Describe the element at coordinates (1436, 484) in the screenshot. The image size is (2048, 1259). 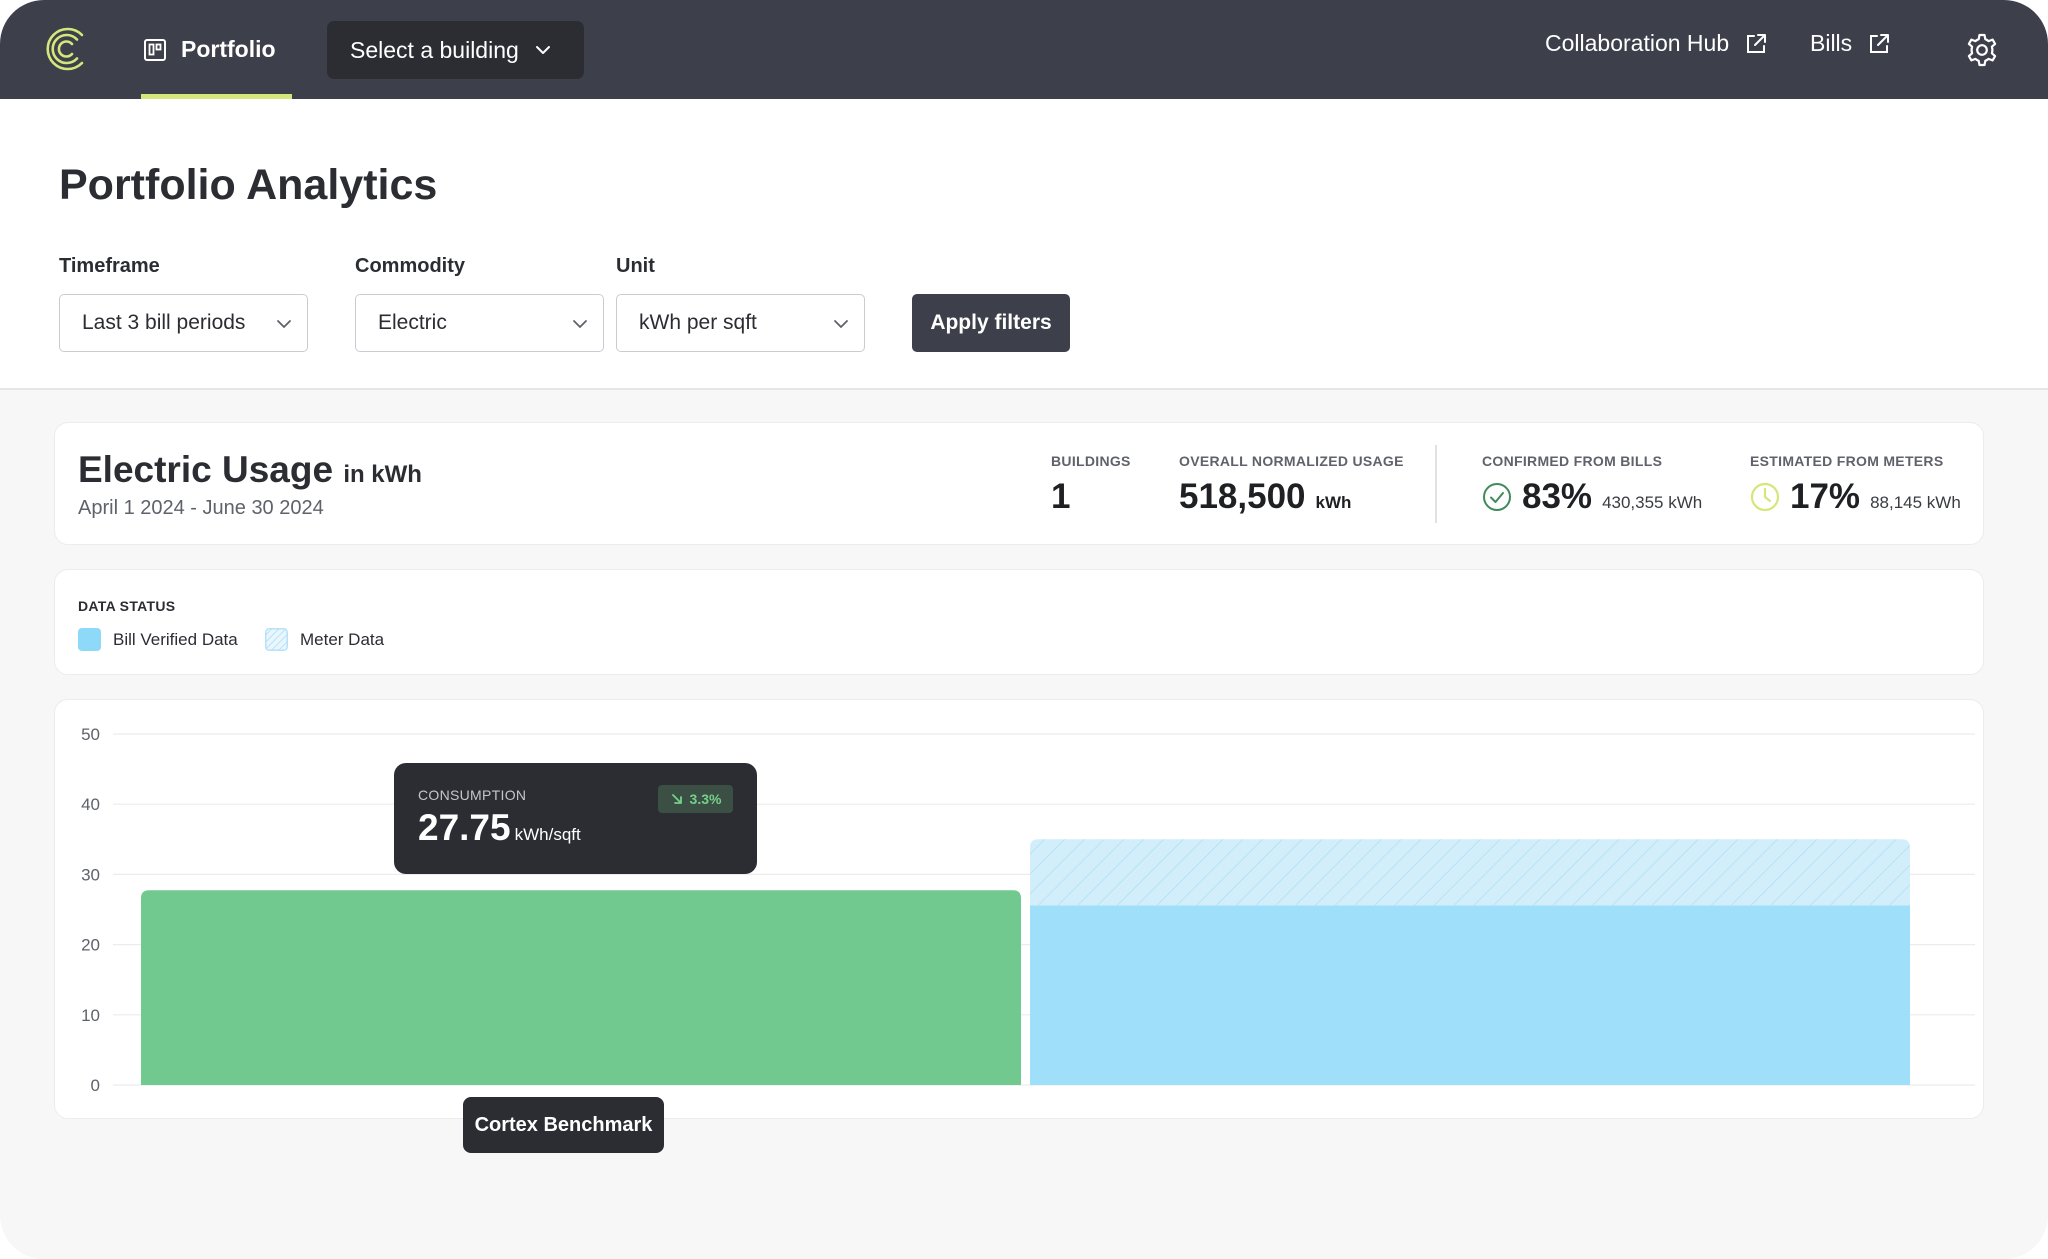
I see `stats-divider` at that location.